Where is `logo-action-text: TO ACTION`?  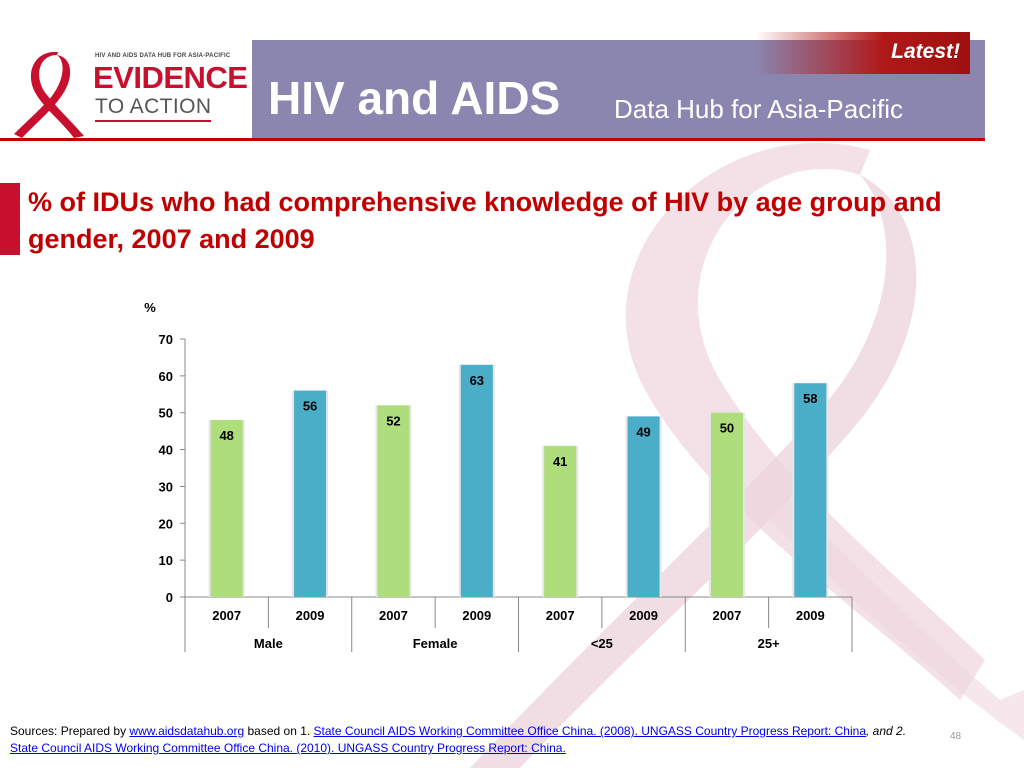
logo-action-text: TO ACTION is located at coordinates (153, 109).